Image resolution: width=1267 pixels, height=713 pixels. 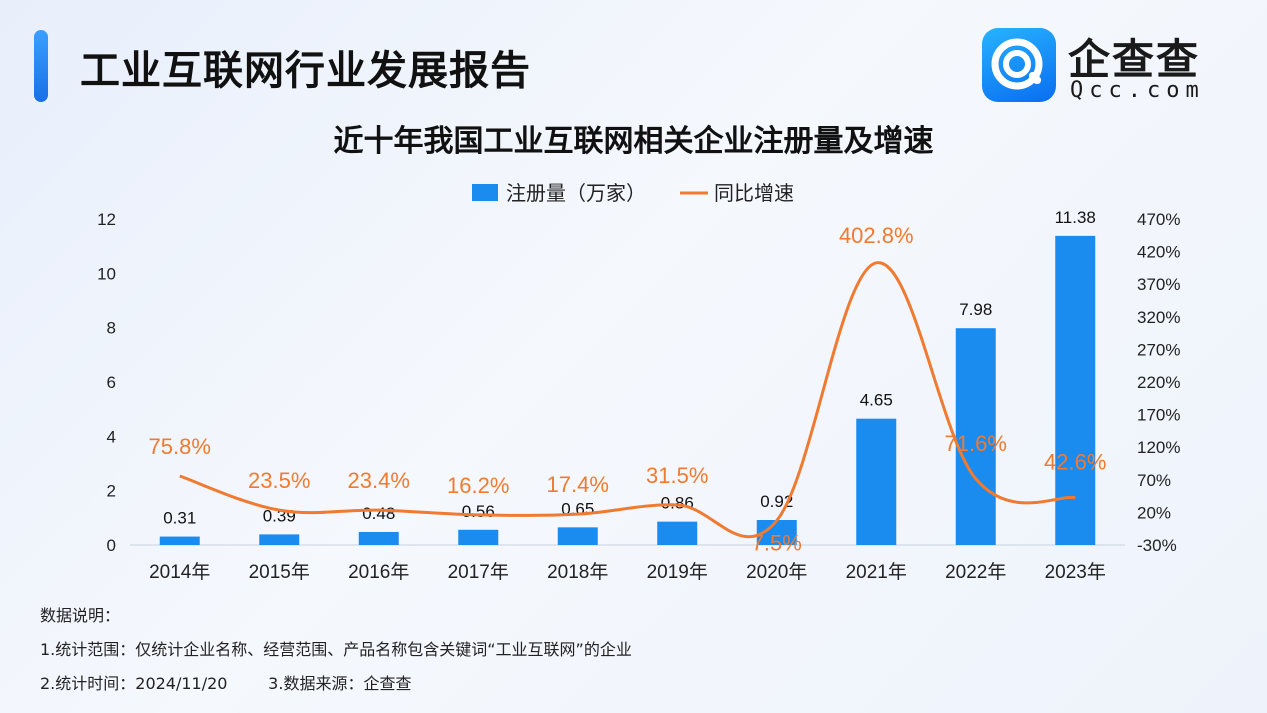 I want to click on growth-value-label: 42.6%, so click(x=1075, y=462).